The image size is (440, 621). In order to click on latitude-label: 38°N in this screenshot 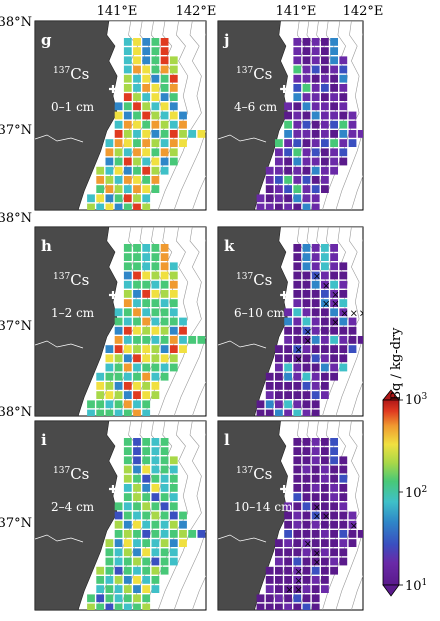, I will do `click(16, 412)`.